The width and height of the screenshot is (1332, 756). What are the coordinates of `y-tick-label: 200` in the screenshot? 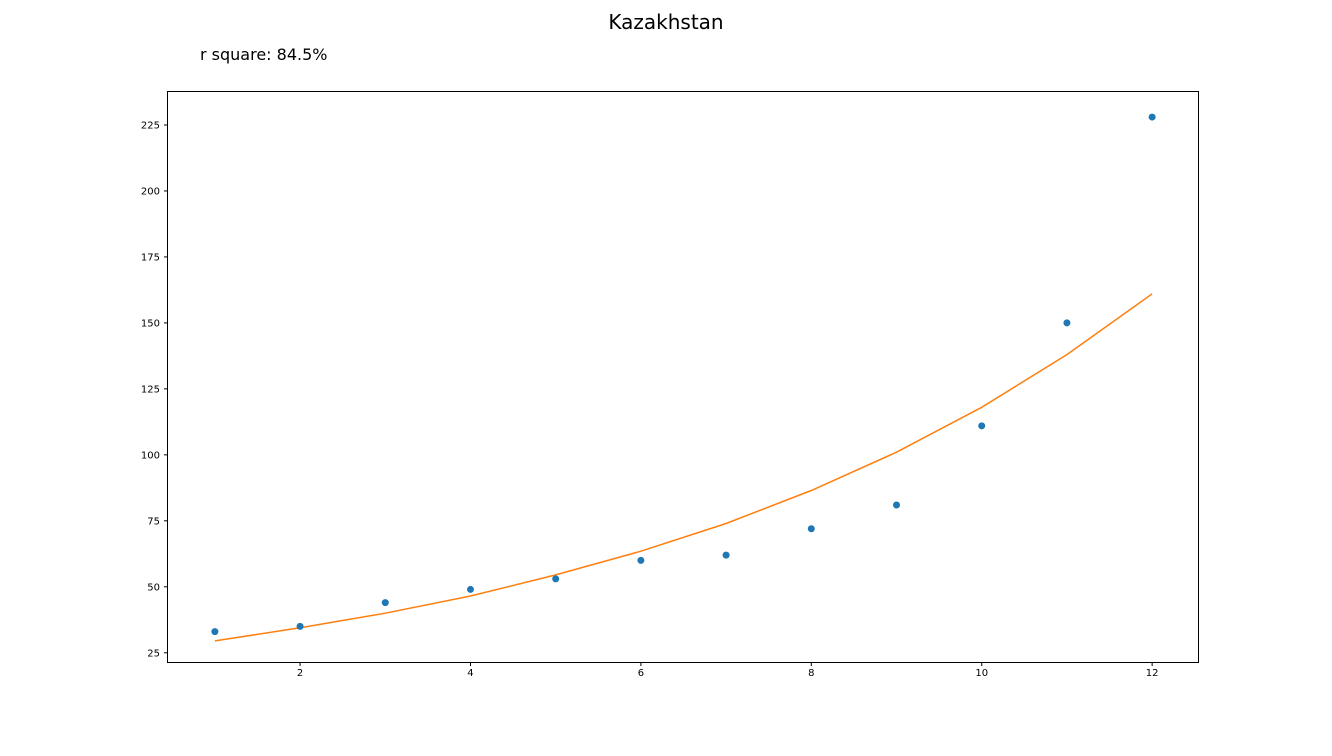 It's located at (150, 191).